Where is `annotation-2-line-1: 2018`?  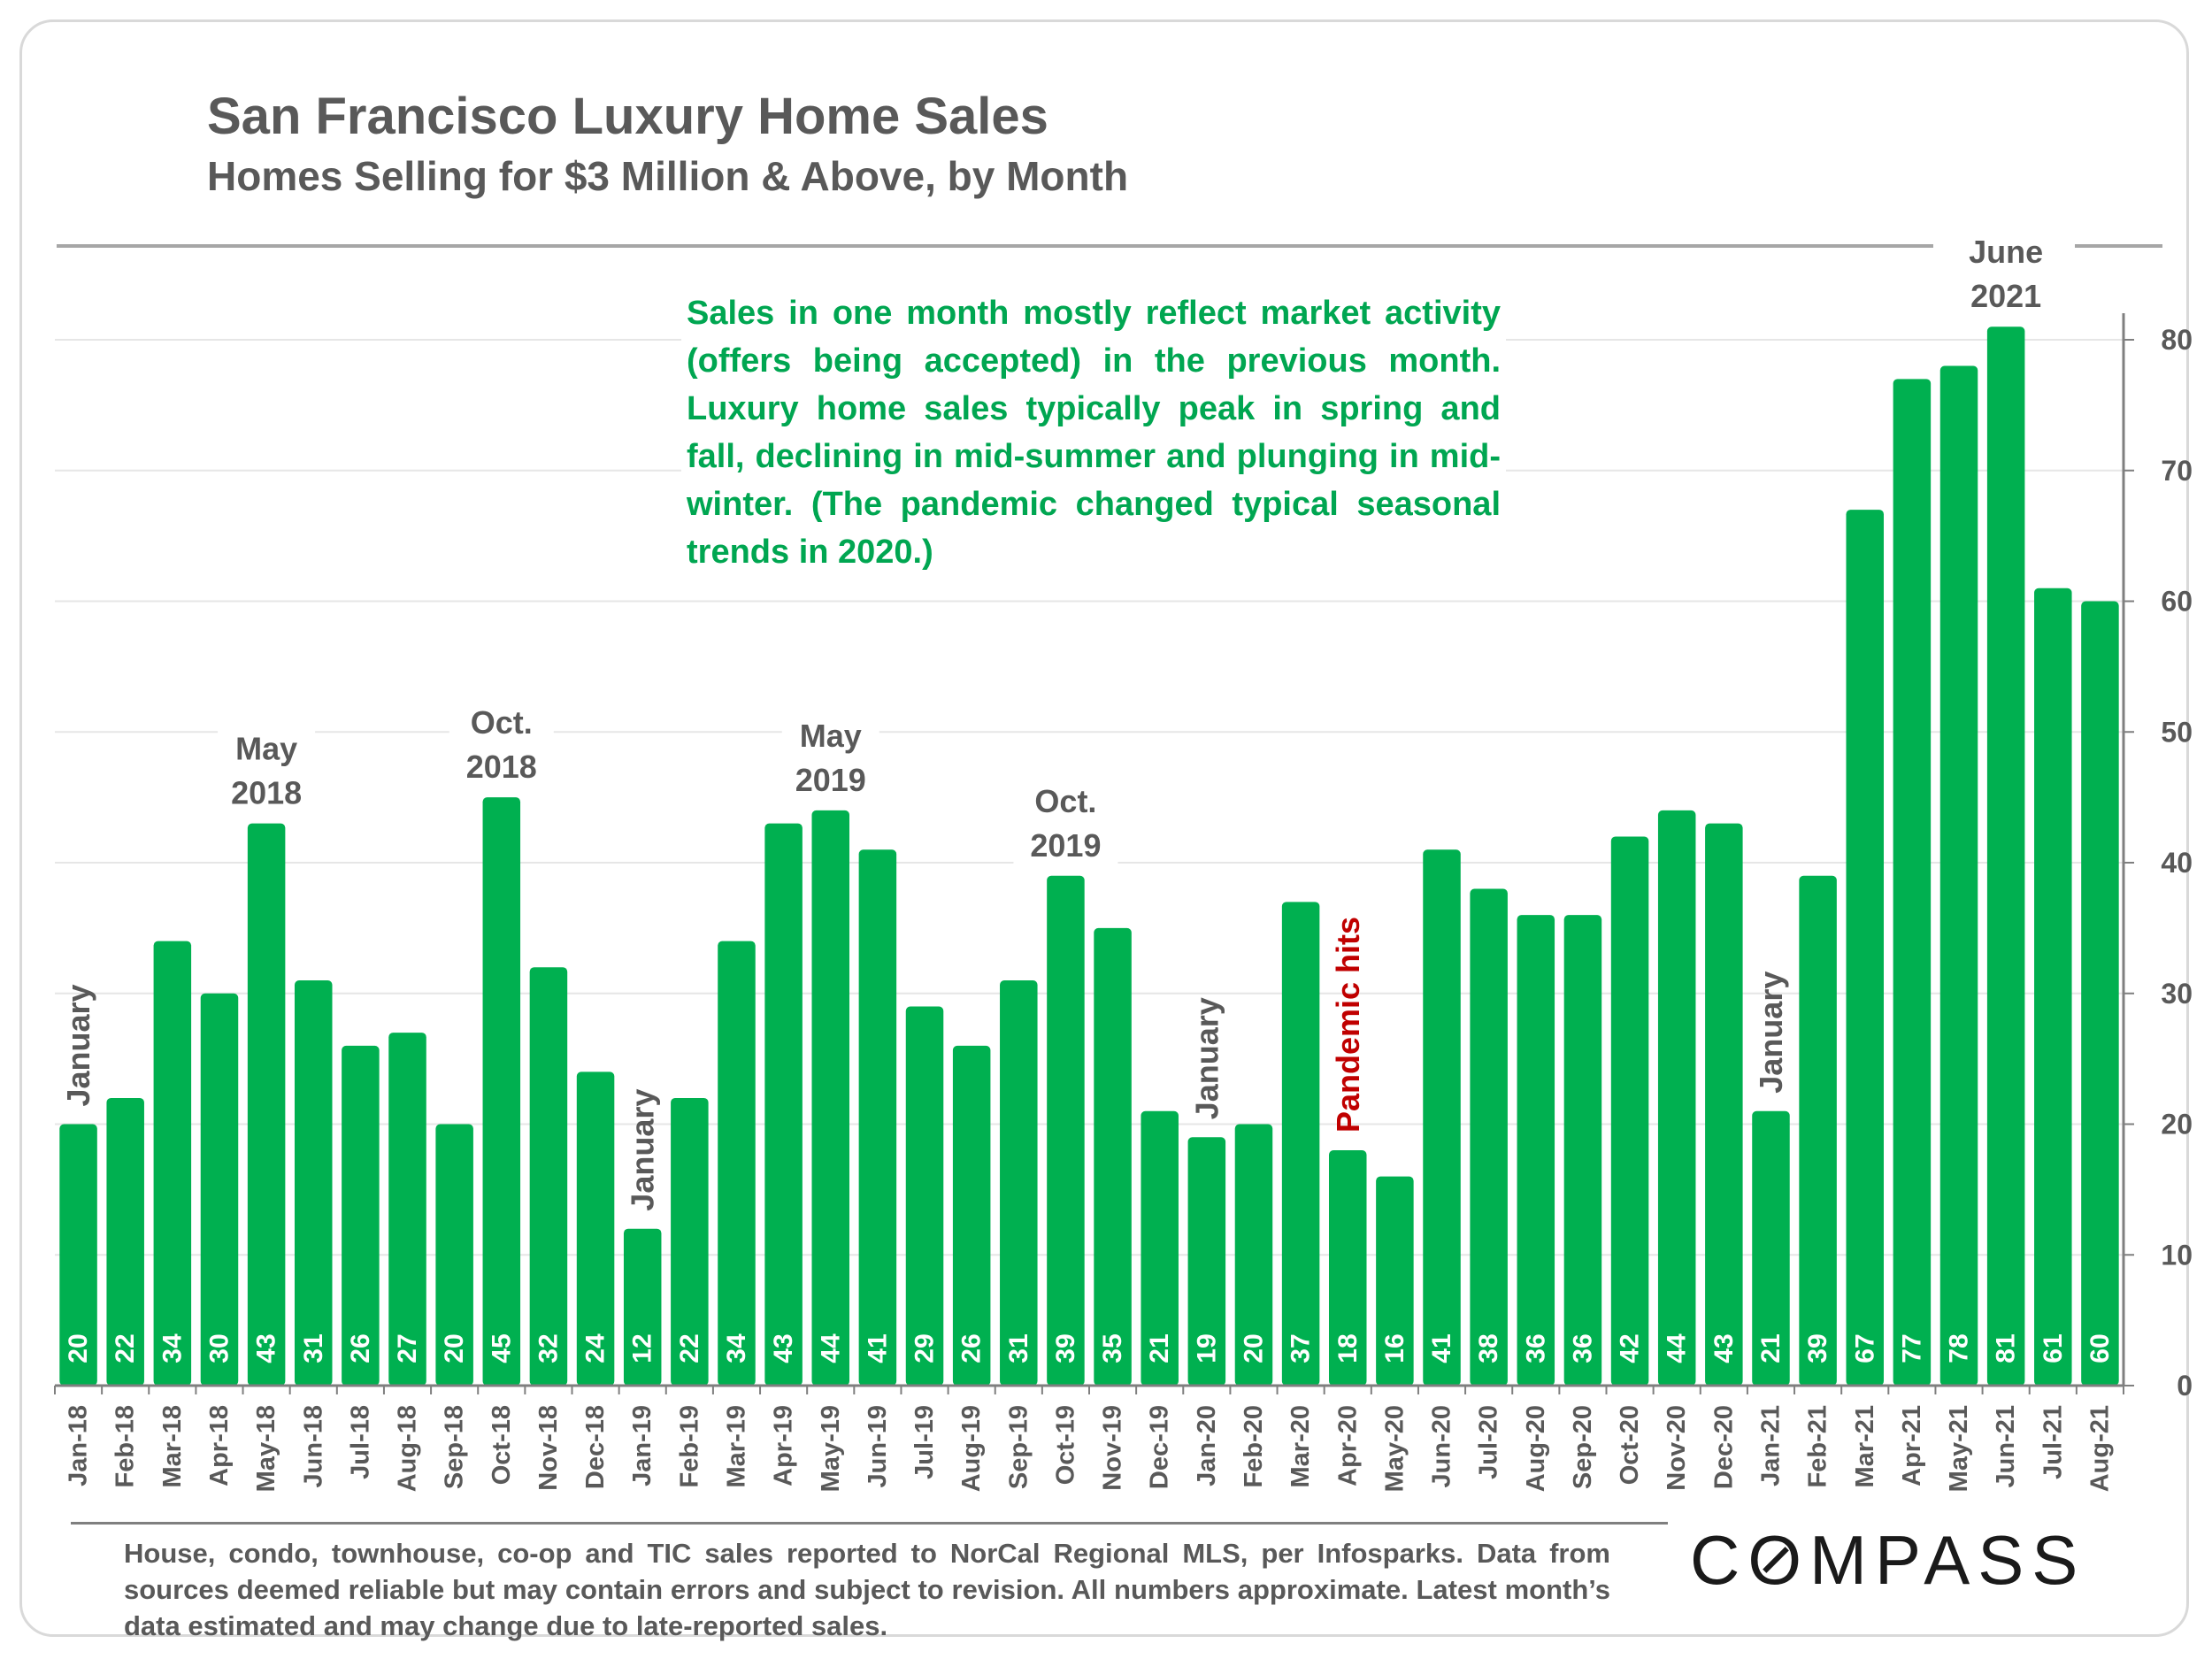
annotation-2-line-1: 2018 is located at coordinates (502, 767).